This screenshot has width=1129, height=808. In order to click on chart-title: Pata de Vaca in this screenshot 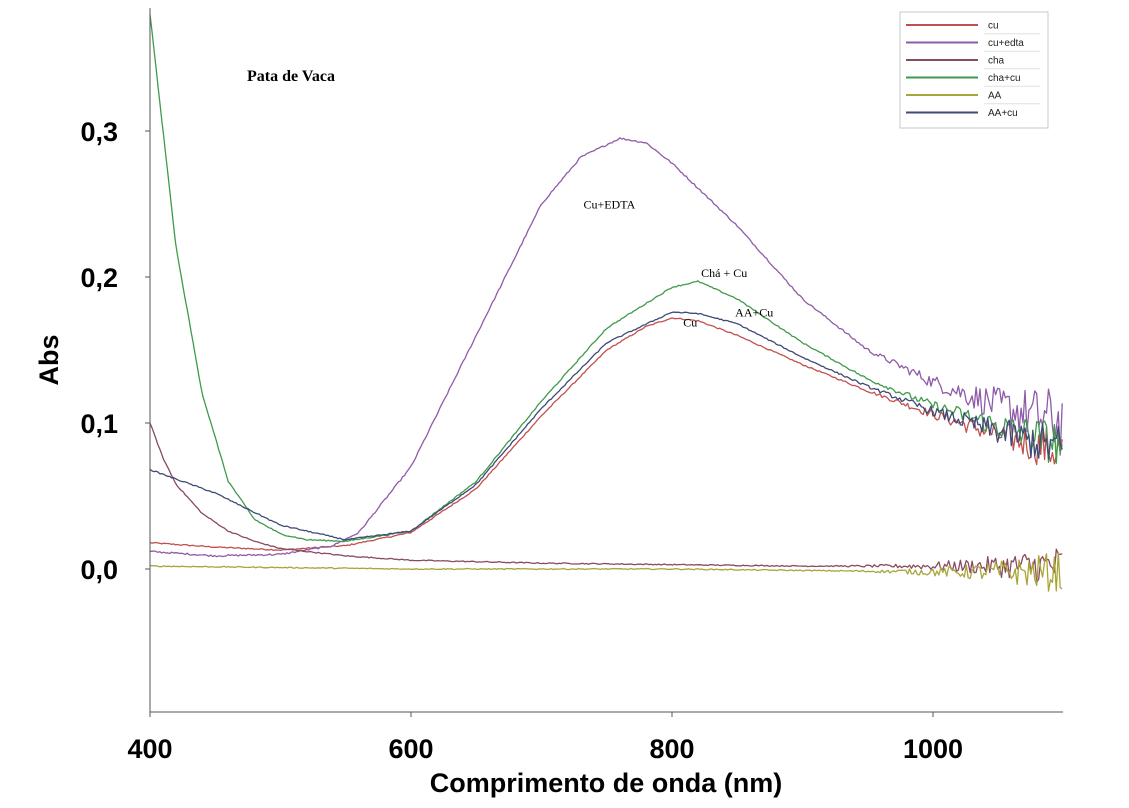, I will do `click(291, 76)`.